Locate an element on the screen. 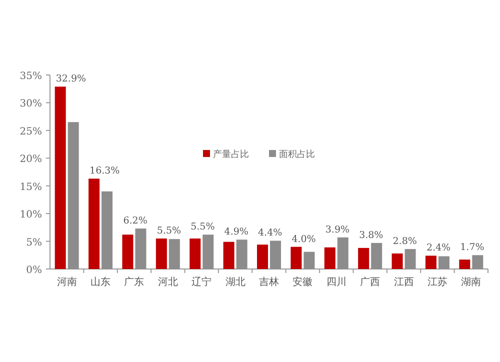 This screenshot has height=362, width=500. y-tick-label: 15% is located at coordinates (31, 187).